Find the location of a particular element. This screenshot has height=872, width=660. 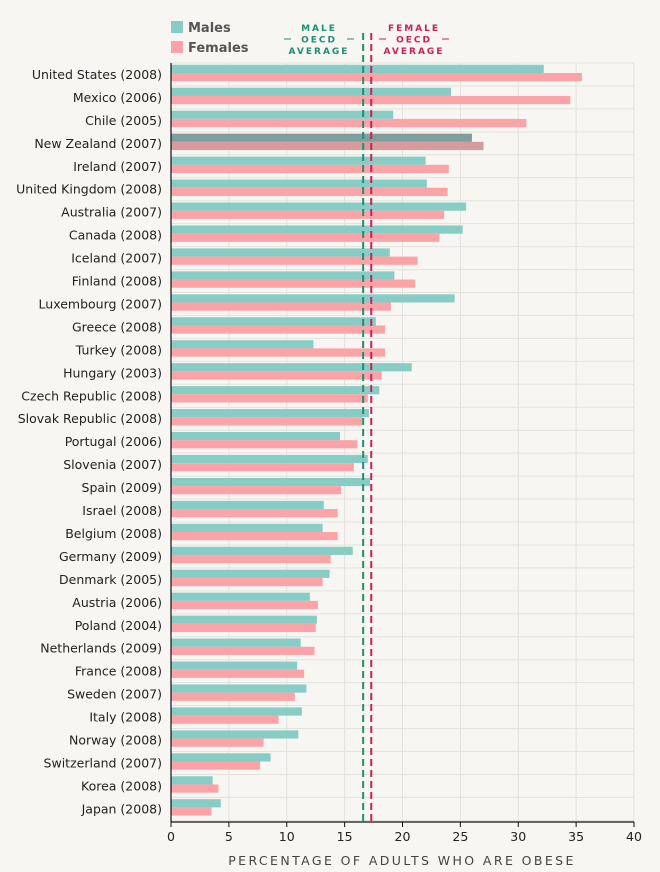

legend-label: Females is located at coordinates (218, 48).